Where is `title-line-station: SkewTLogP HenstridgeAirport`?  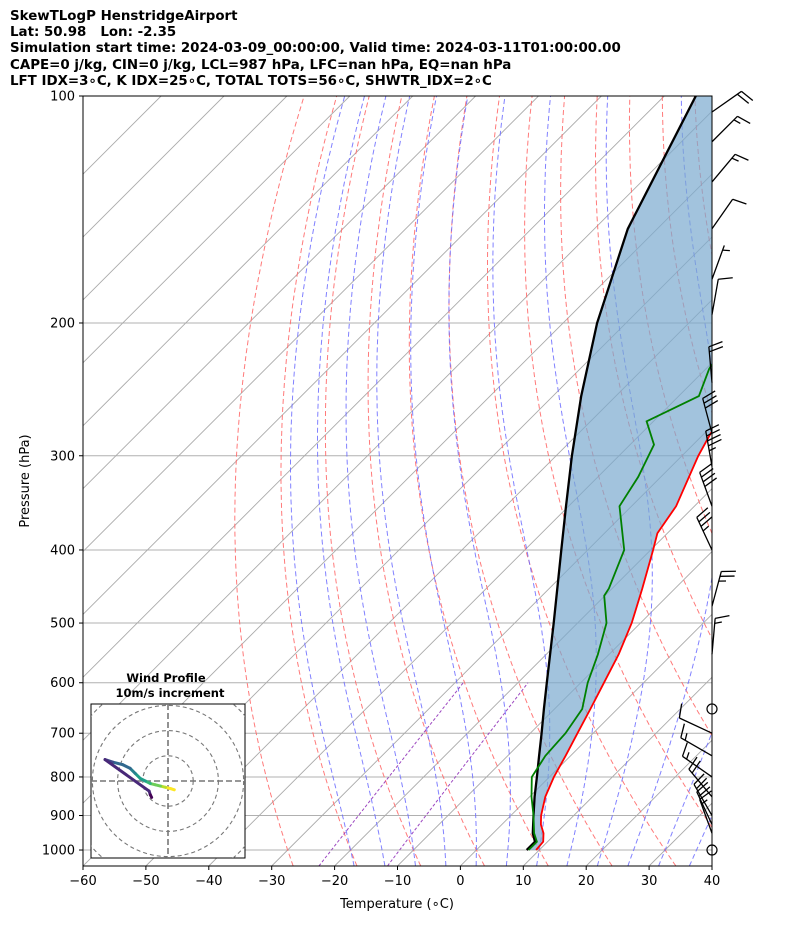 title-line-station: SkewTLogP HenstridgeAirport is located at coordinates (124, 16).